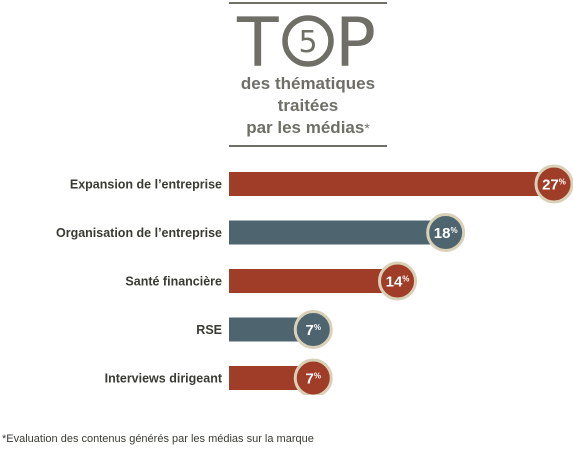  I want to click on subtitle-line-3: par les médias*, so click(308, 128).